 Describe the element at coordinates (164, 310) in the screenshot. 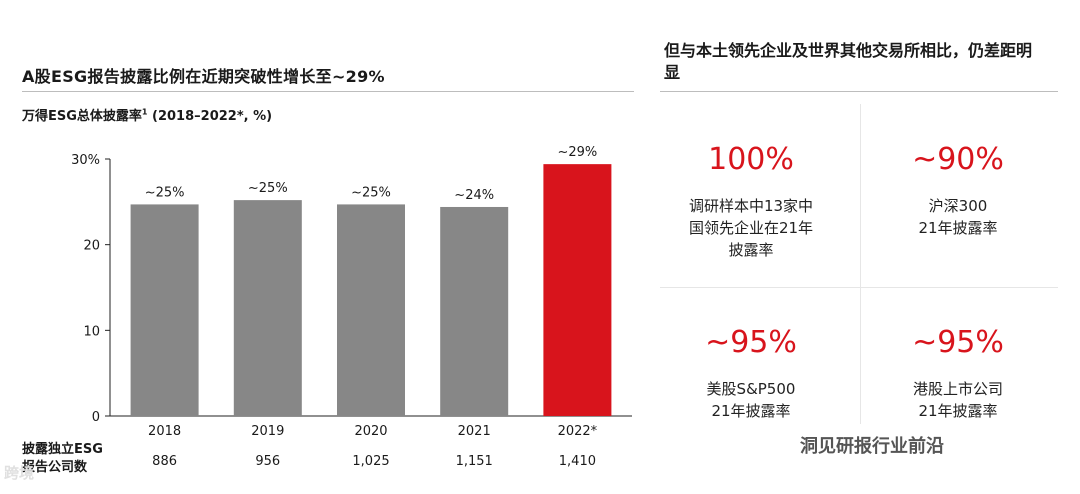

I see `bar-2018` at that location.